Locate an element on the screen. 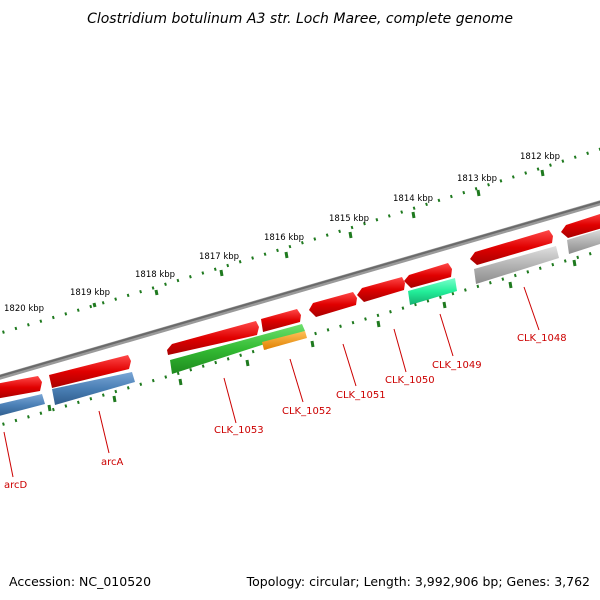 This screenshot has height=600, width=600. gene-arcA-feature is located at coordinates (93, 388).